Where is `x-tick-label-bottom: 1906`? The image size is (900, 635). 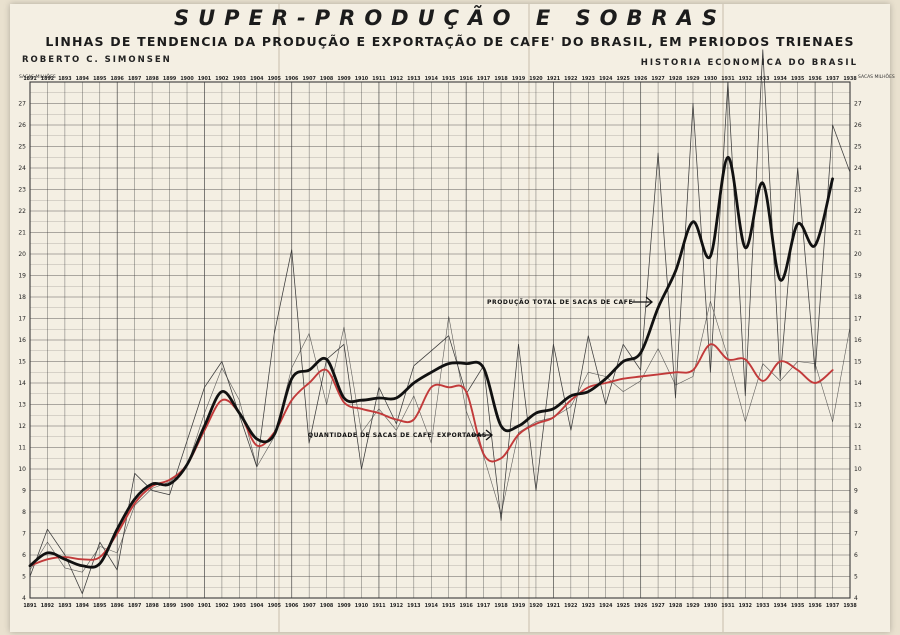 x-tick-label-bottom: 1906 is located at coordinates (292, 606).